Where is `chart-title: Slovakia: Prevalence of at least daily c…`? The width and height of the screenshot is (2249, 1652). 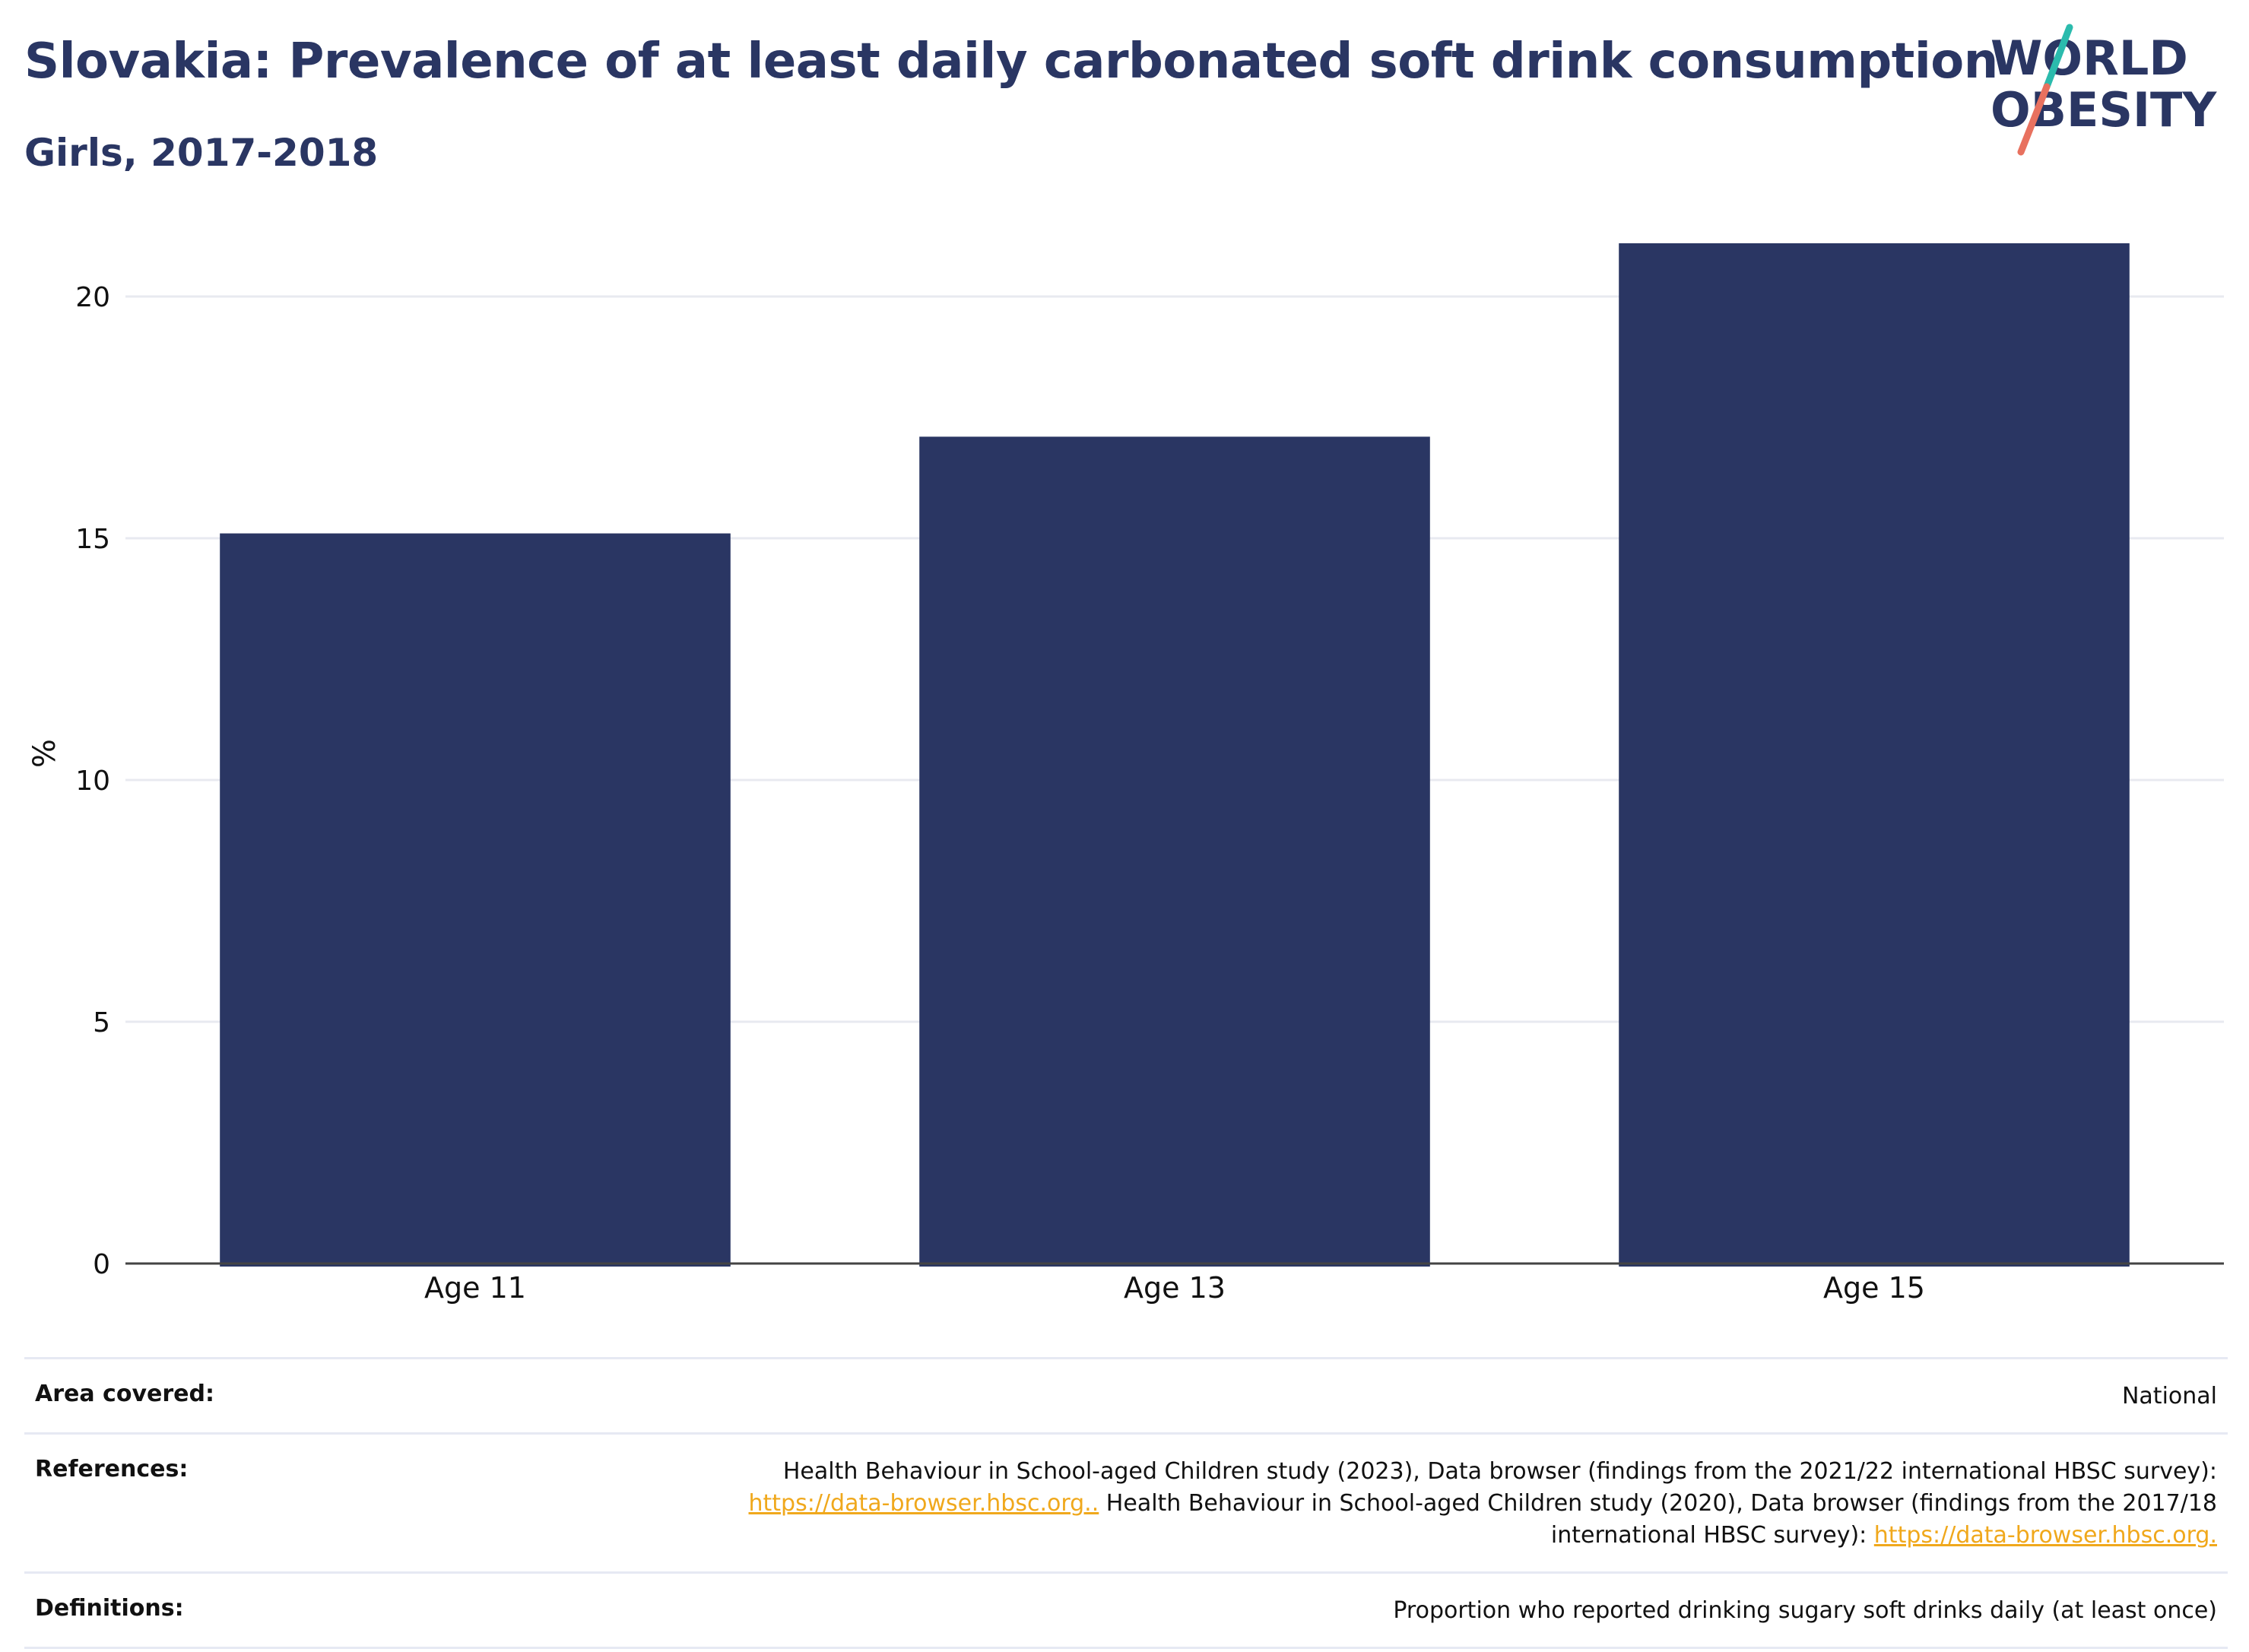
chart-title: Slovakia: Prevalence of at least daily c… is located at coordinates (1011, 61).